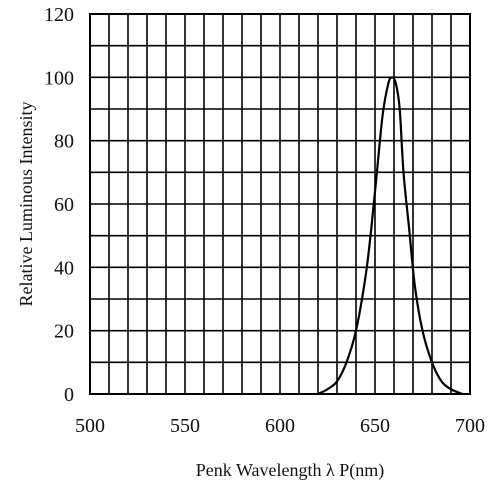 The width and height of the screenshot is (496, 494). I want to click on x-tick-label: 550, so click(185, 426).